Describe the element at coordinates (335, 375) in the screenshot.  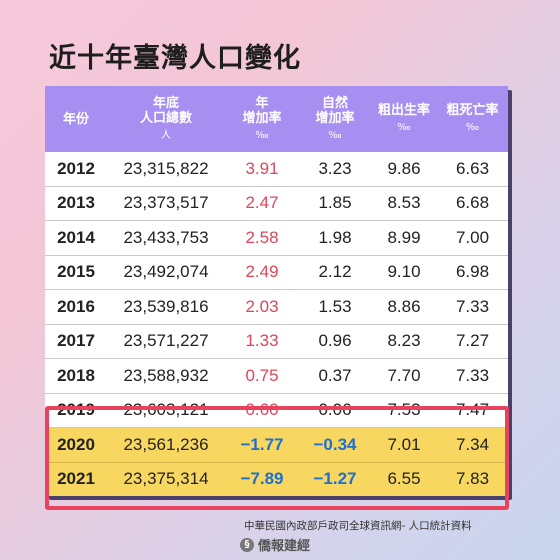
I see `cell-natural-rate: 0.37` at that location.